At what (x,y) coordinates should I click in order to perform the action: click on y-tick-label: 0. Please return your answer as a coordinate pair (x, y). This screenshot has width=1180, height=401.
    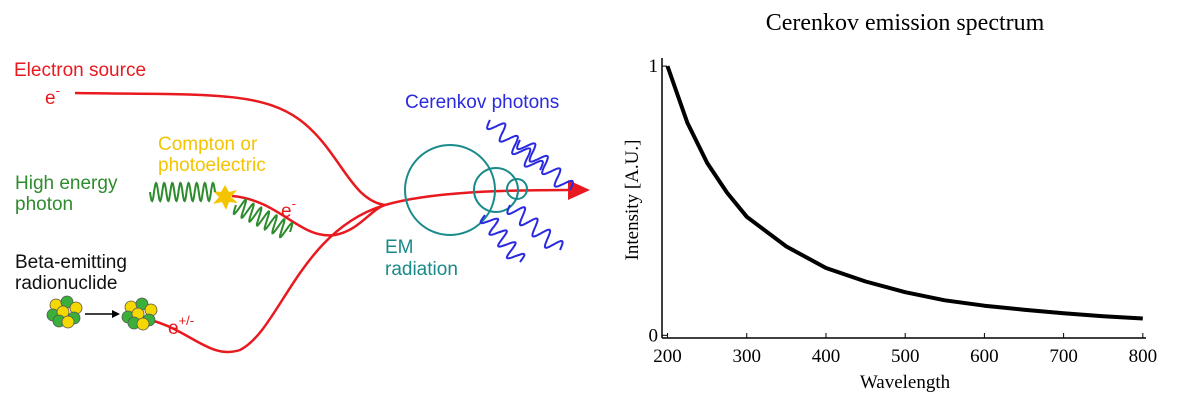
    Looking at the image, I should click on (654, 335).